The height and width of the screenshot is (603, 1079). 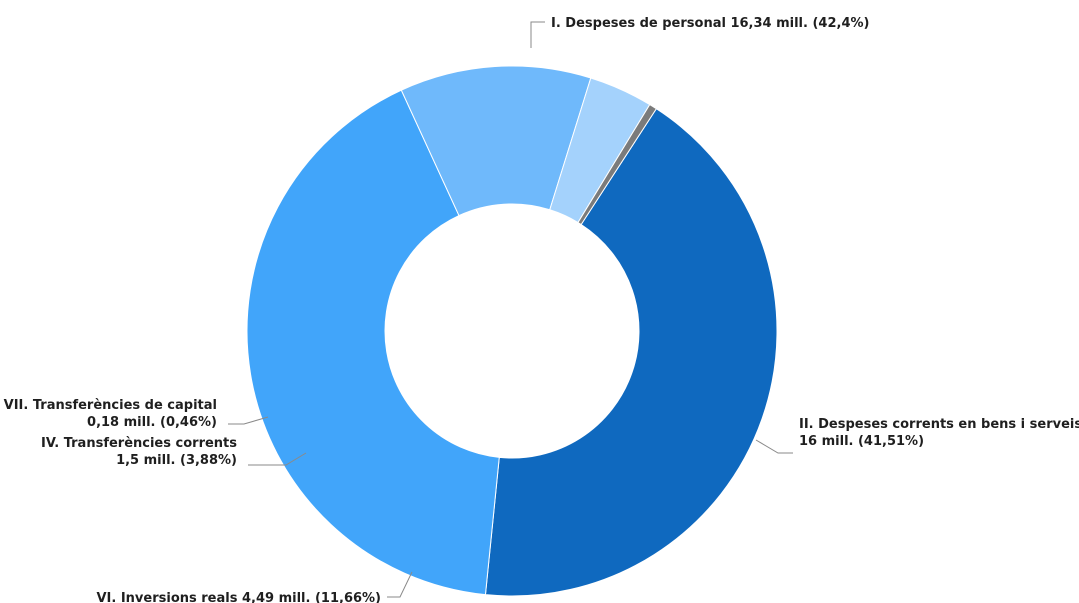 What do you see at coordinates (774, 446) in the screenshot?
I see `leader-line-bens-serveis` at bounding box center [774, 446].